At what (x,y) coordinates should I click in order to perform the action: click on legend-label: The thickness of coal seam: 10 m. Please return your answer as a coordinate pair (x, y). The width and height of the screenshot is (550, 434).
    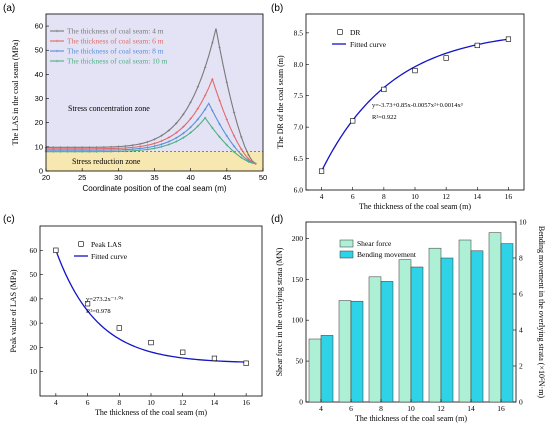
    Looking at the image, I should click on (117, 61).